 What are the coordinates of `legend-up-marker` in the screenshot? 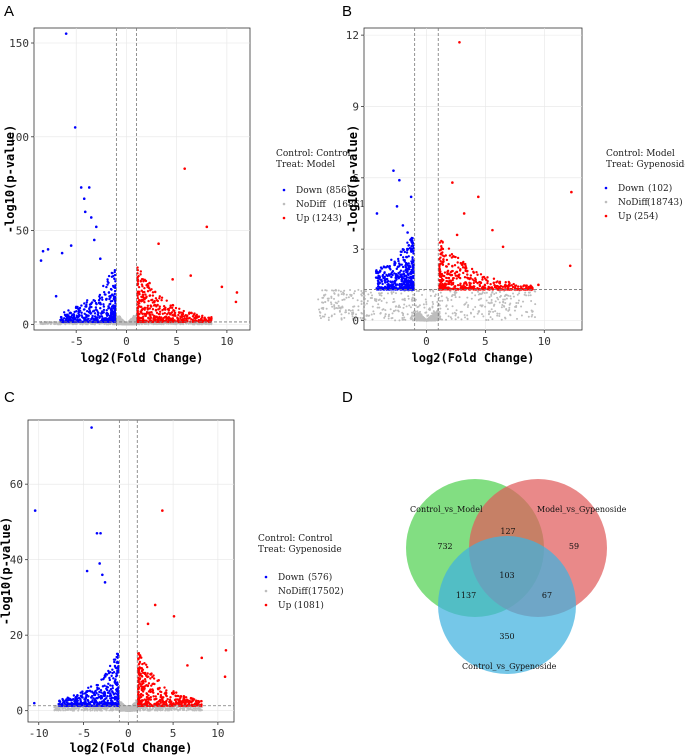 It's located at (284, 218).